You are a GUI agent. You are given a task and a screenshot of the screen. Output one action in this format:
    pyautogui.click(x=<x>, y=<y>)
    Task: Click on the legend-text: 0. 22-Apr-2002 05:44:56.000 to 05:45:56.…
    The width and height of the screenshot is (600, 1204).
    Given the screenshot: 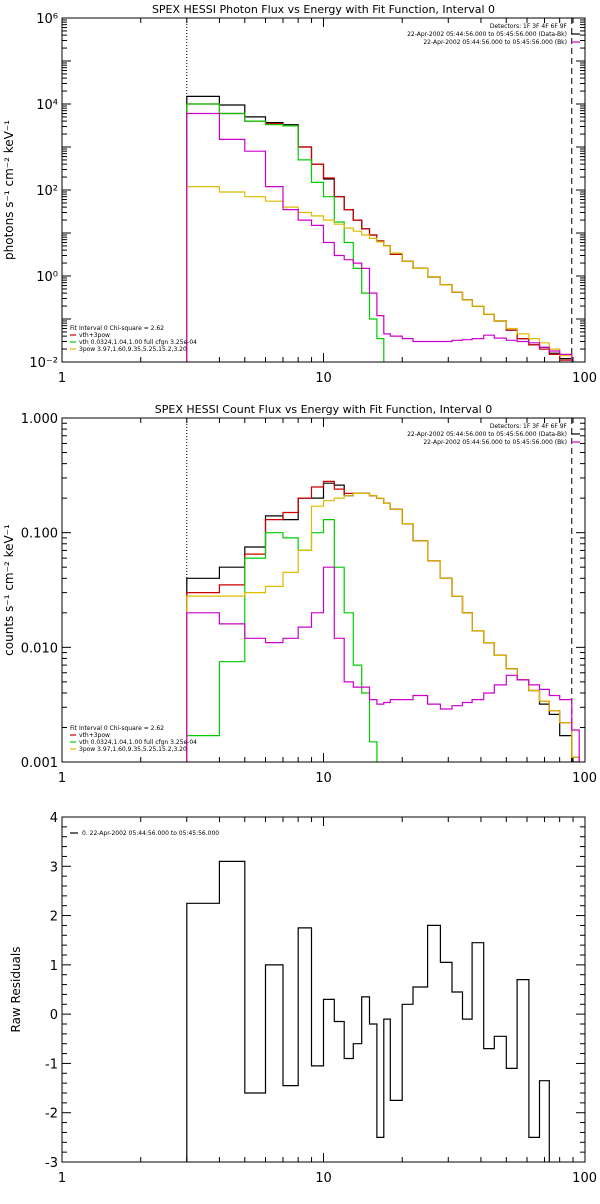 What is the action you would take?
    pyautogui.click(x=150, y=833)
    